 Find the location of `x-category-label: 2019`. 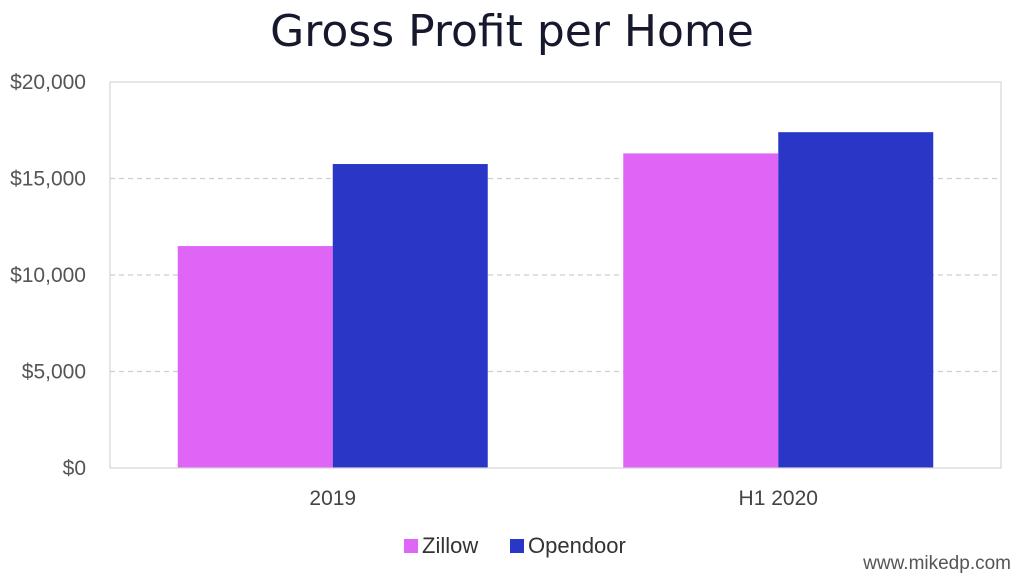

x-category-label: 2019 is located at coordinates (332, 498).